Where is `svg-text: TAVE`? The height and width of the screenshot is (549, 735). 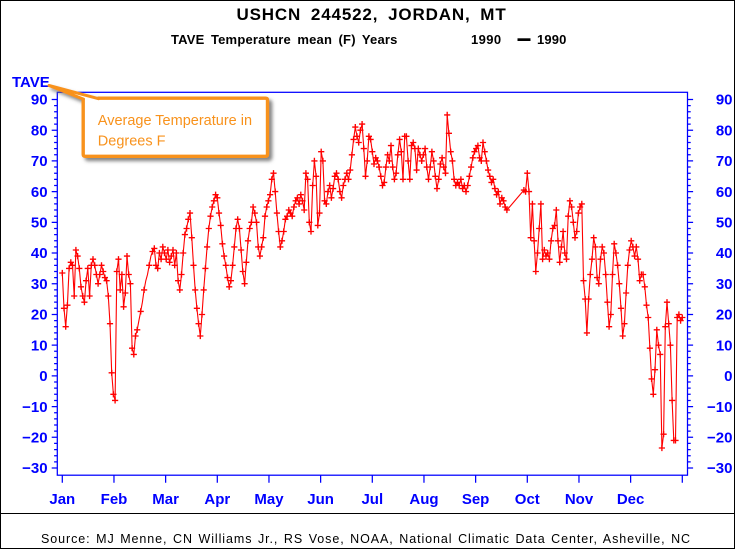 svg-text: TAVE is located at coordinates (31, 82).